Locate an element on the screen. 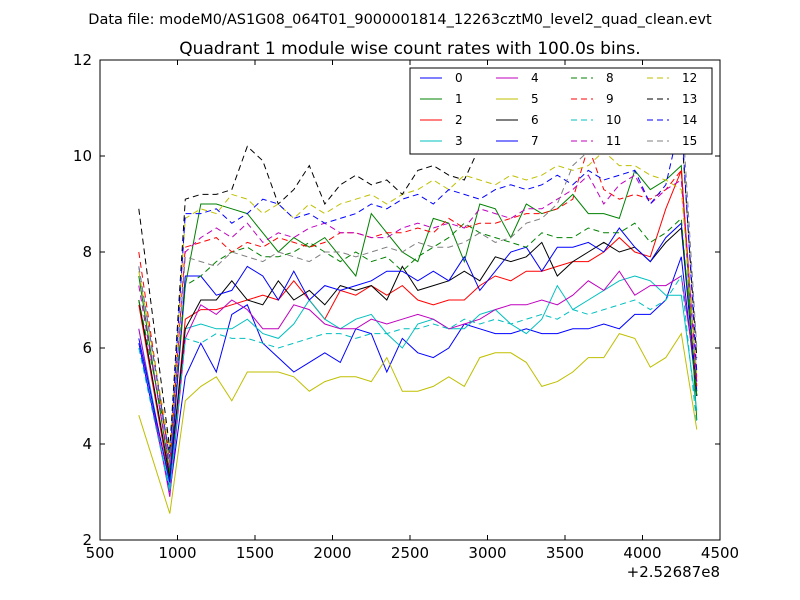 The width and height of the screenshot is (800, 600). legend-label-10: 10 is located at coordinates (613, 120).